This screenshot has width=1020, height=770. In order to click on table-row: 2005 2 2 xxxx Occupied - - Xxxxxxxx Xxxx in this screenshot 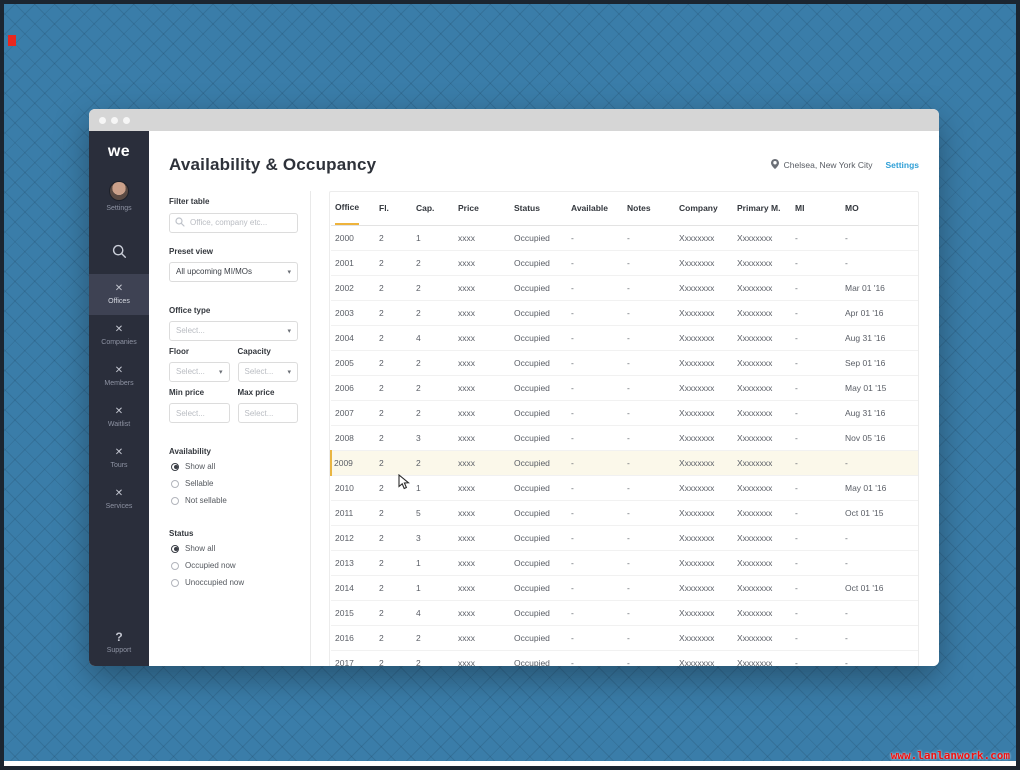, I will do `click(624, 363)`.